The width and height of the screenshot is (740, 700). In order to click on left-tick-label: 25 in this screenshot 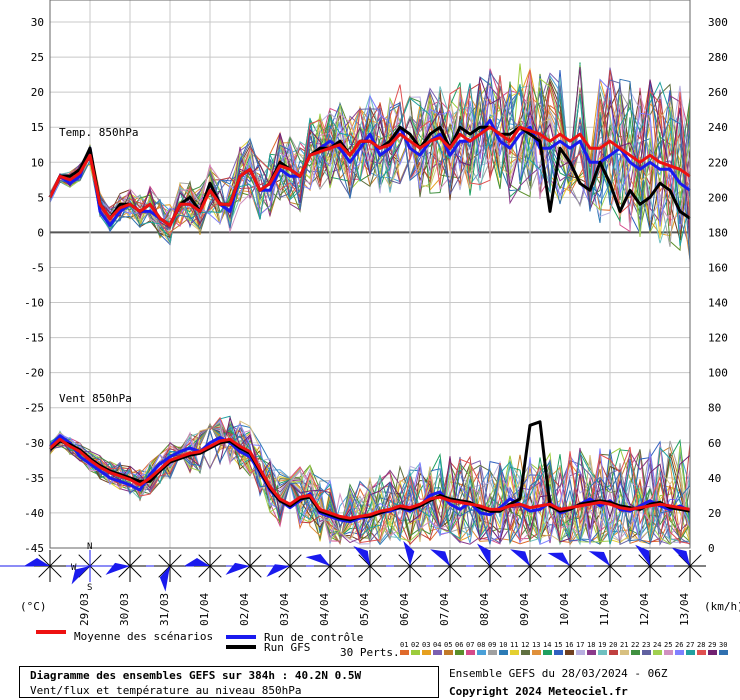, I will do `click(37, 57)`.